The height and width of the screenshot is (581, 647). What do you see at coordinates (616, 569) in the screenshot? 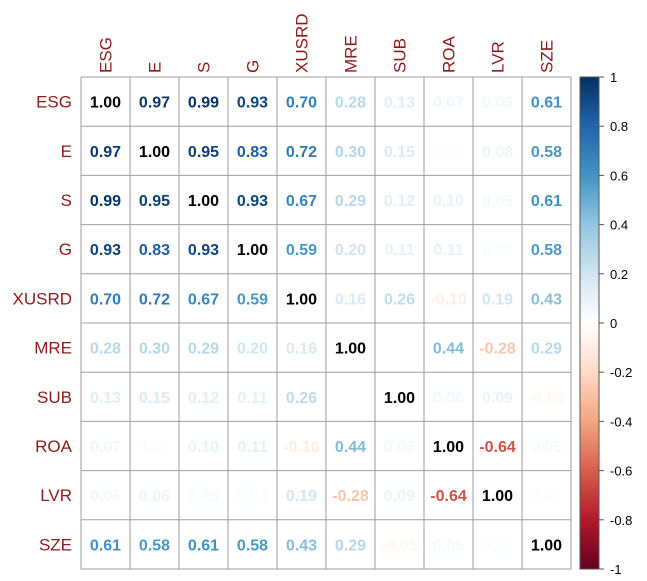
I see `legend-tick-label: -1` at bounding box center [616, 569].